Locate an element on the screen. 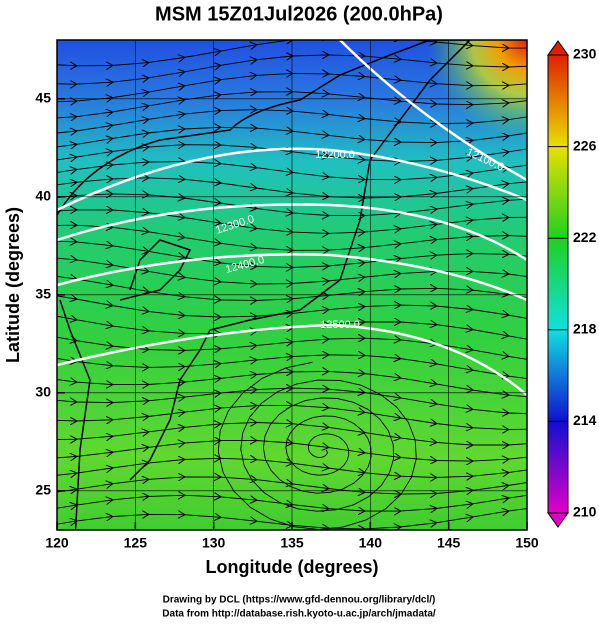 This screenshot has height=630, width=599. x-tick-label: 125 is located at coordinates (136, 543).